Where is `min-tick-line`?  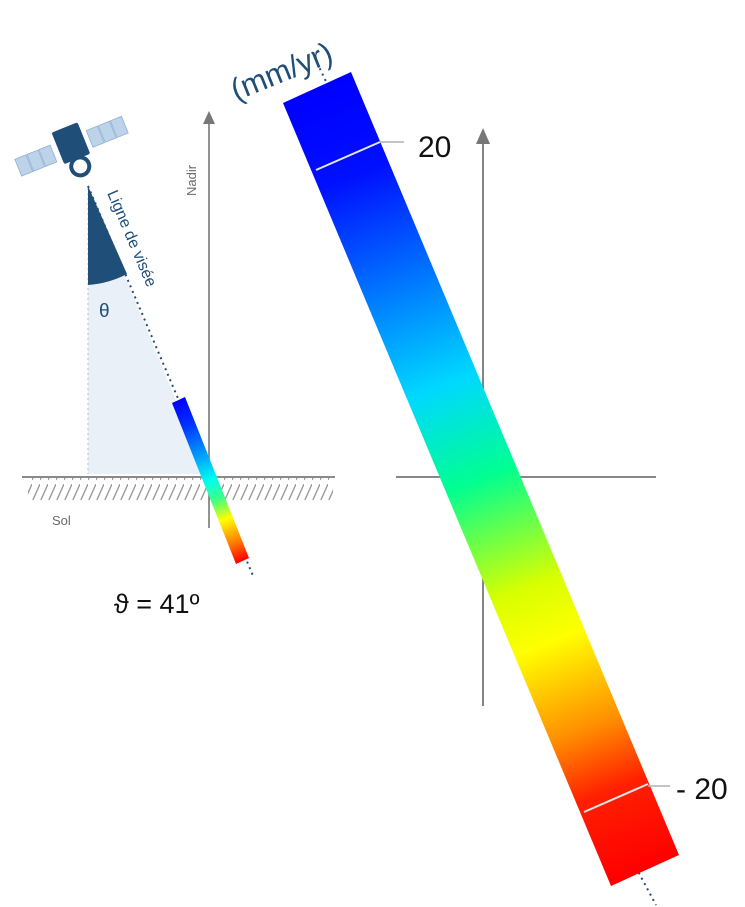 min-tick-line is located at coordinates (616, 798).